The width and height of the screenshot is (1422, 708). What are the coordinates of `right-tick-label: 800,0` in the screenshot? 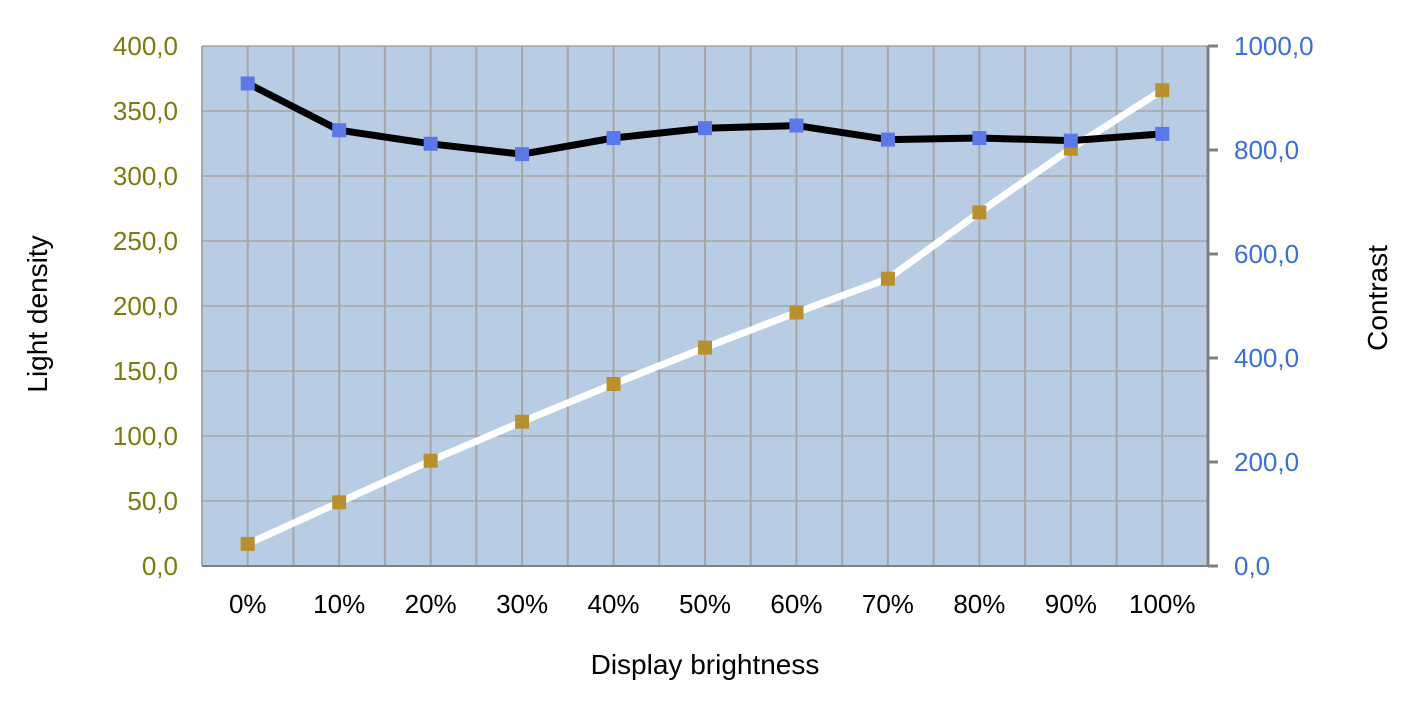 It's located at (1266, 150).